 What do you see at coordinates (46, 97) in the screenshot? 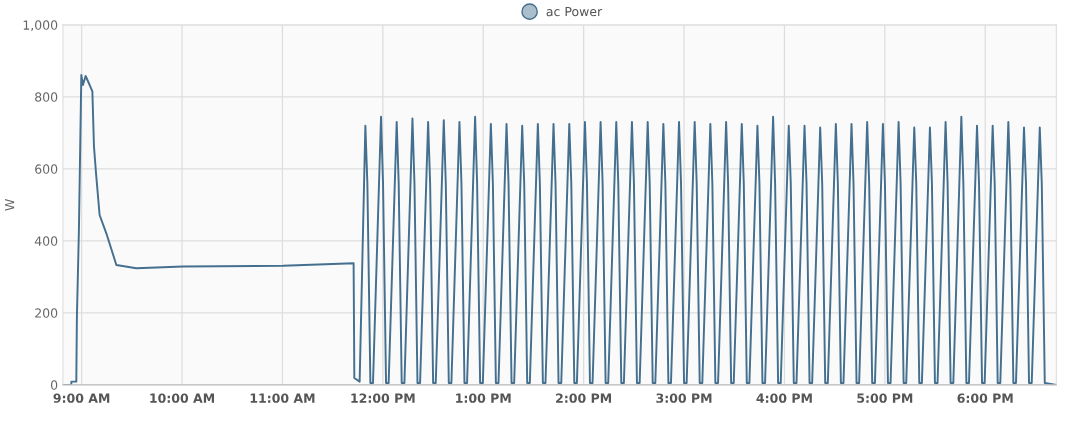
I see `y-tick-label: 800` at bounding box center [46, 97].